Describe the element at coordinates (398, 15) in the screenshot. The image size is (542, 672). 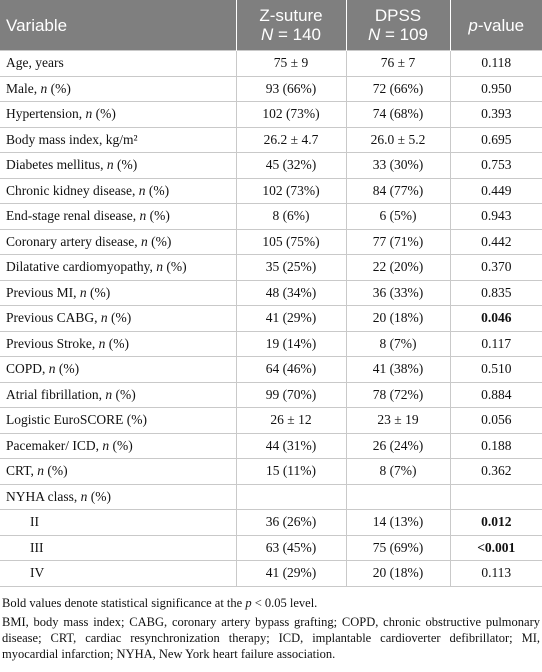
I see `header-text: DPSS` at that location.